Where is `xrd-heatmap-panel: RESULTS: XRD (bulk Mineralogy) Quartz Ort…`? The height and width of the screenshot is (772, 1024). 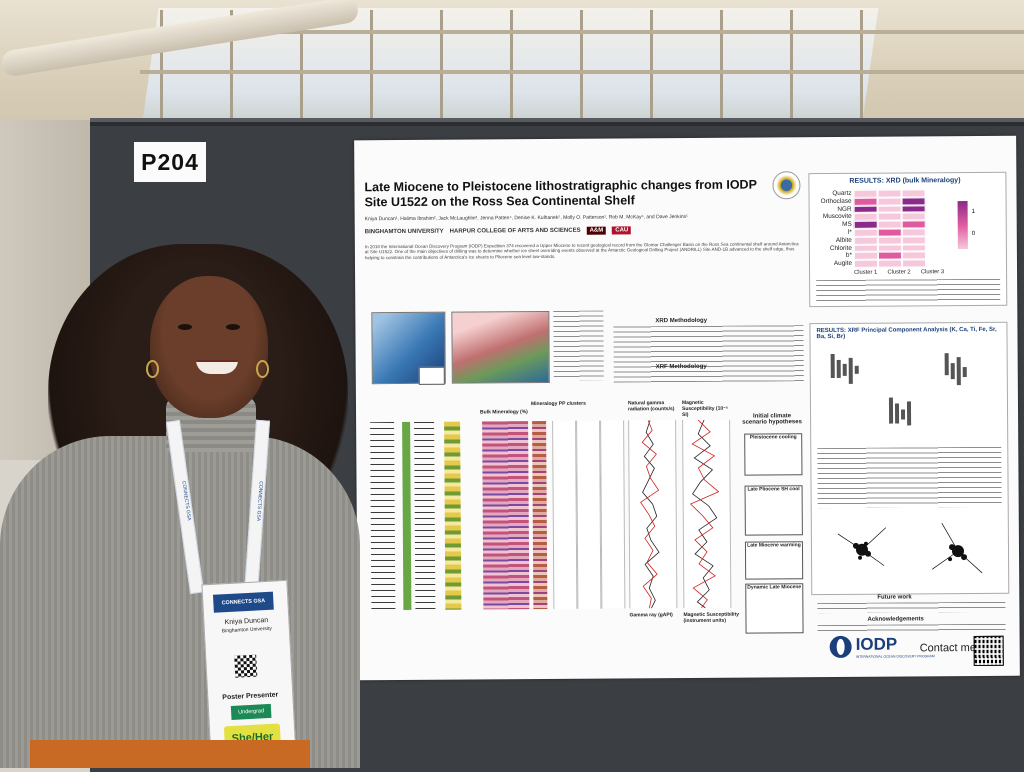
xrd-heatmap-panel: RESULTS: XRD (bulk Mineralogy) Quartz Ort… is located at coordinates (908, 239).